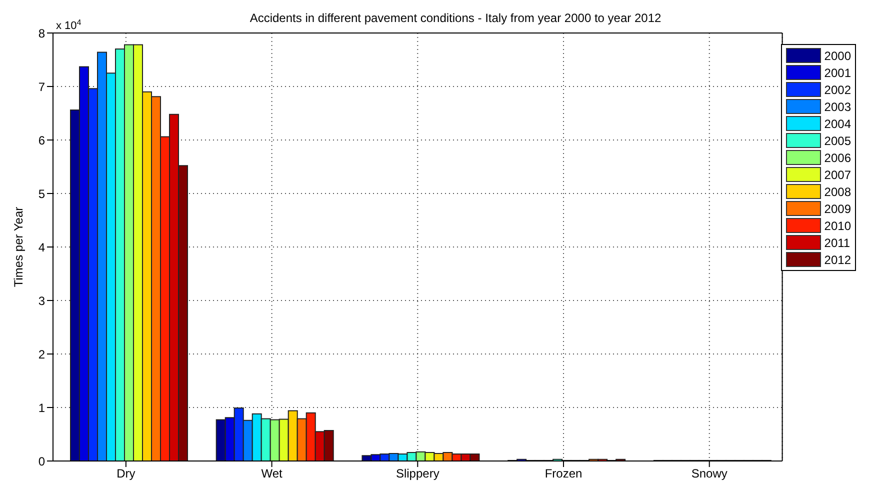 Image resolution: width=877 pixels, height=493 pixels. I want to click on x-tick-label: Frozen, so click(563, 473).